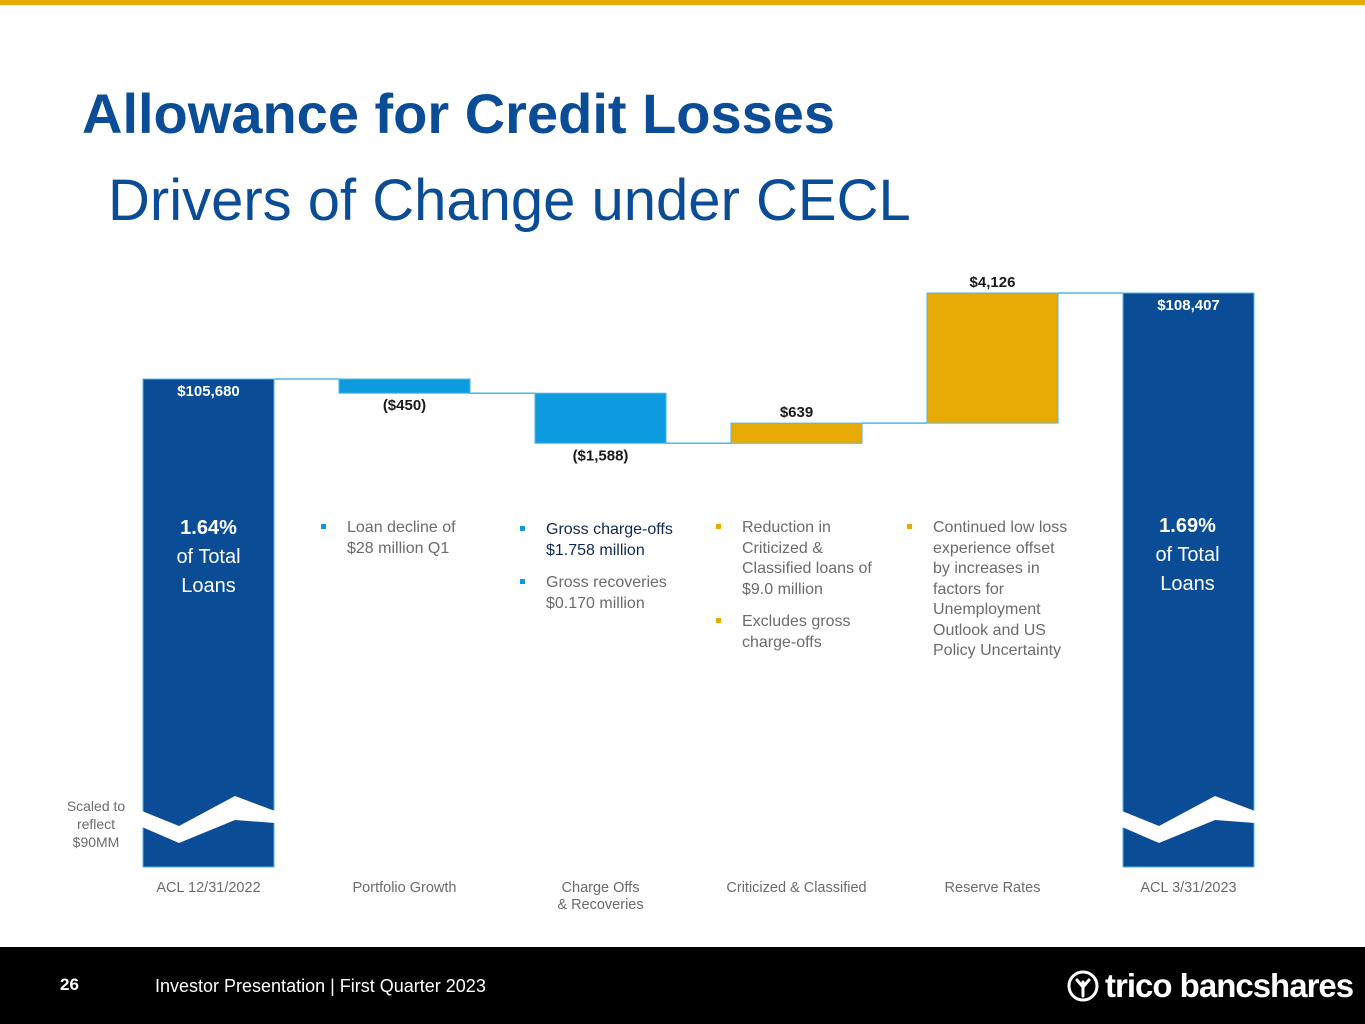 The height and width of the screenshot is (1024, 1365). I want to click on start-pct-label: 1.64% of Total Loans, so click(208, 557).